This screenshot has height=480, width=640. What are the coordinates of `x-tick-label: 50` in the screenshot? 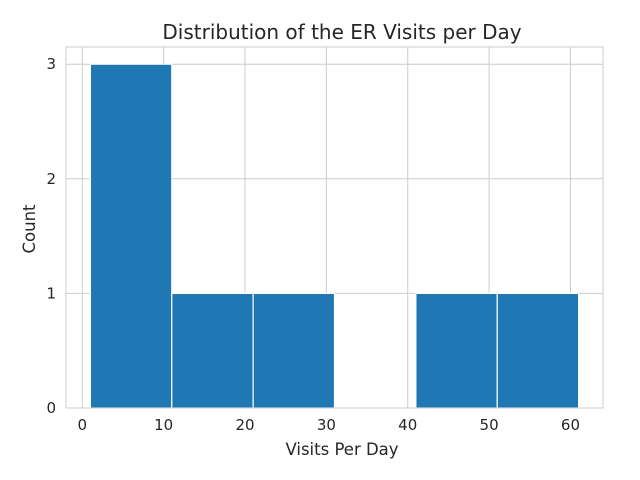 It's located at (489, 425).